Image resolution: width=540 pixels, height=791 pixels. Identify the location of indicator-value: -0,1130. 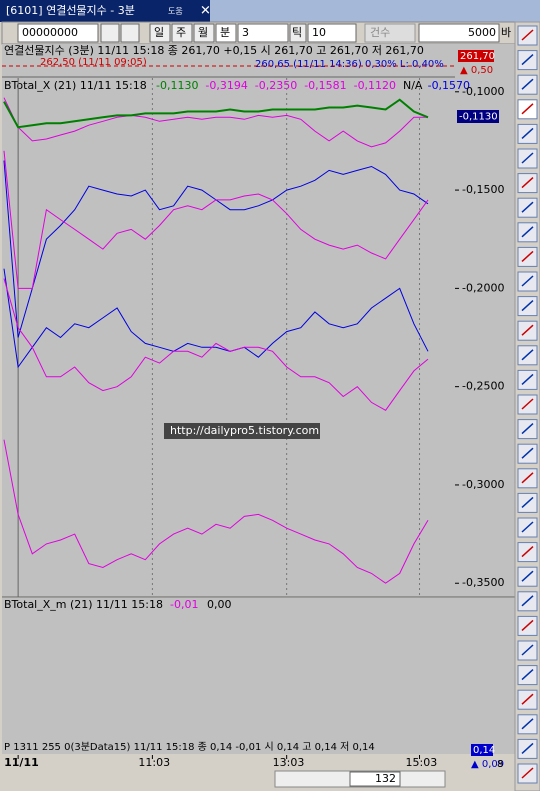
(177, 85).